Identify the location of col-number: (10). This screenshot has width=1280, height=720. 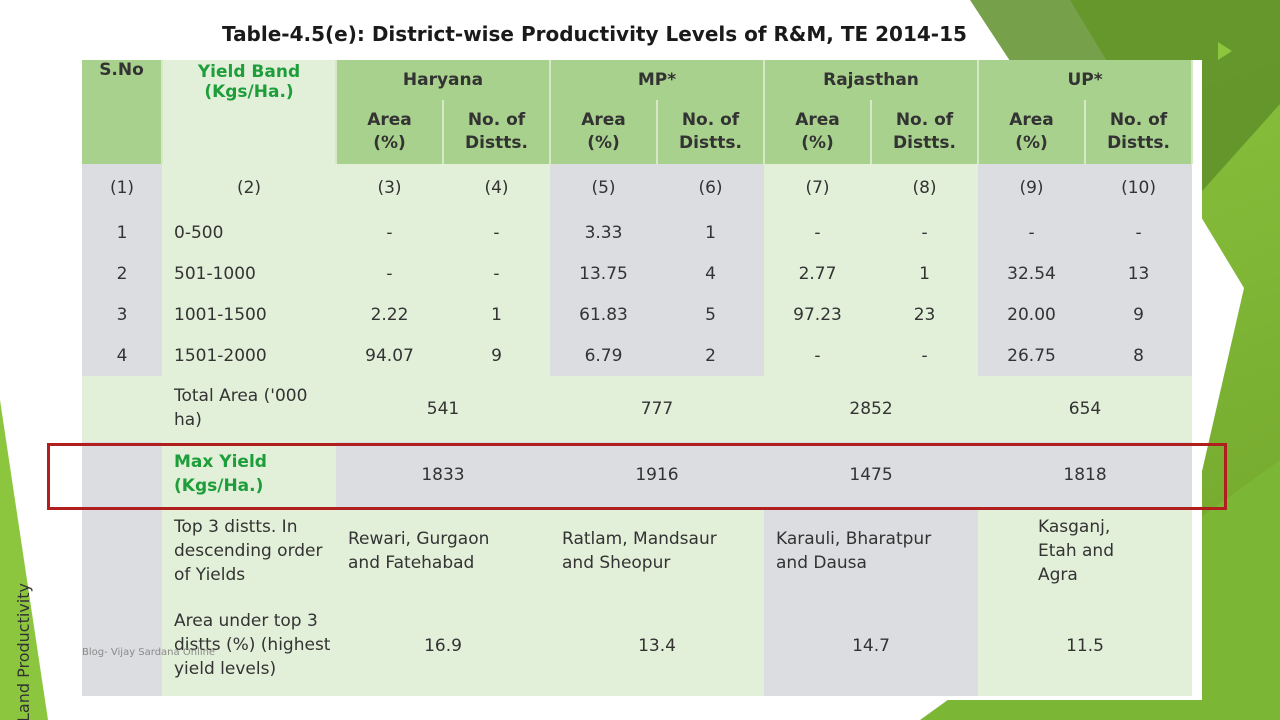
(1139, 188).